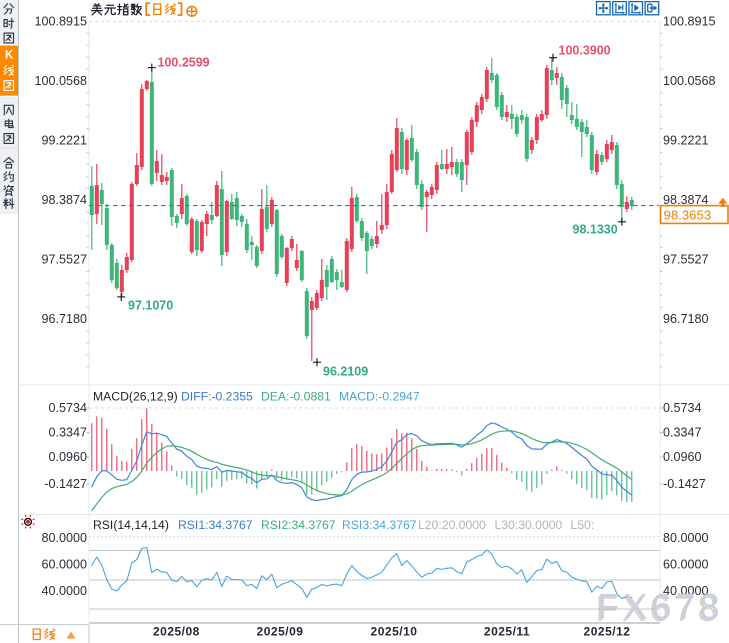 This screenshot has height=643, width=729. Describe the element at coordinates (184, 63) in the screenshot. I see `svg-text: 100.2599` at that location.